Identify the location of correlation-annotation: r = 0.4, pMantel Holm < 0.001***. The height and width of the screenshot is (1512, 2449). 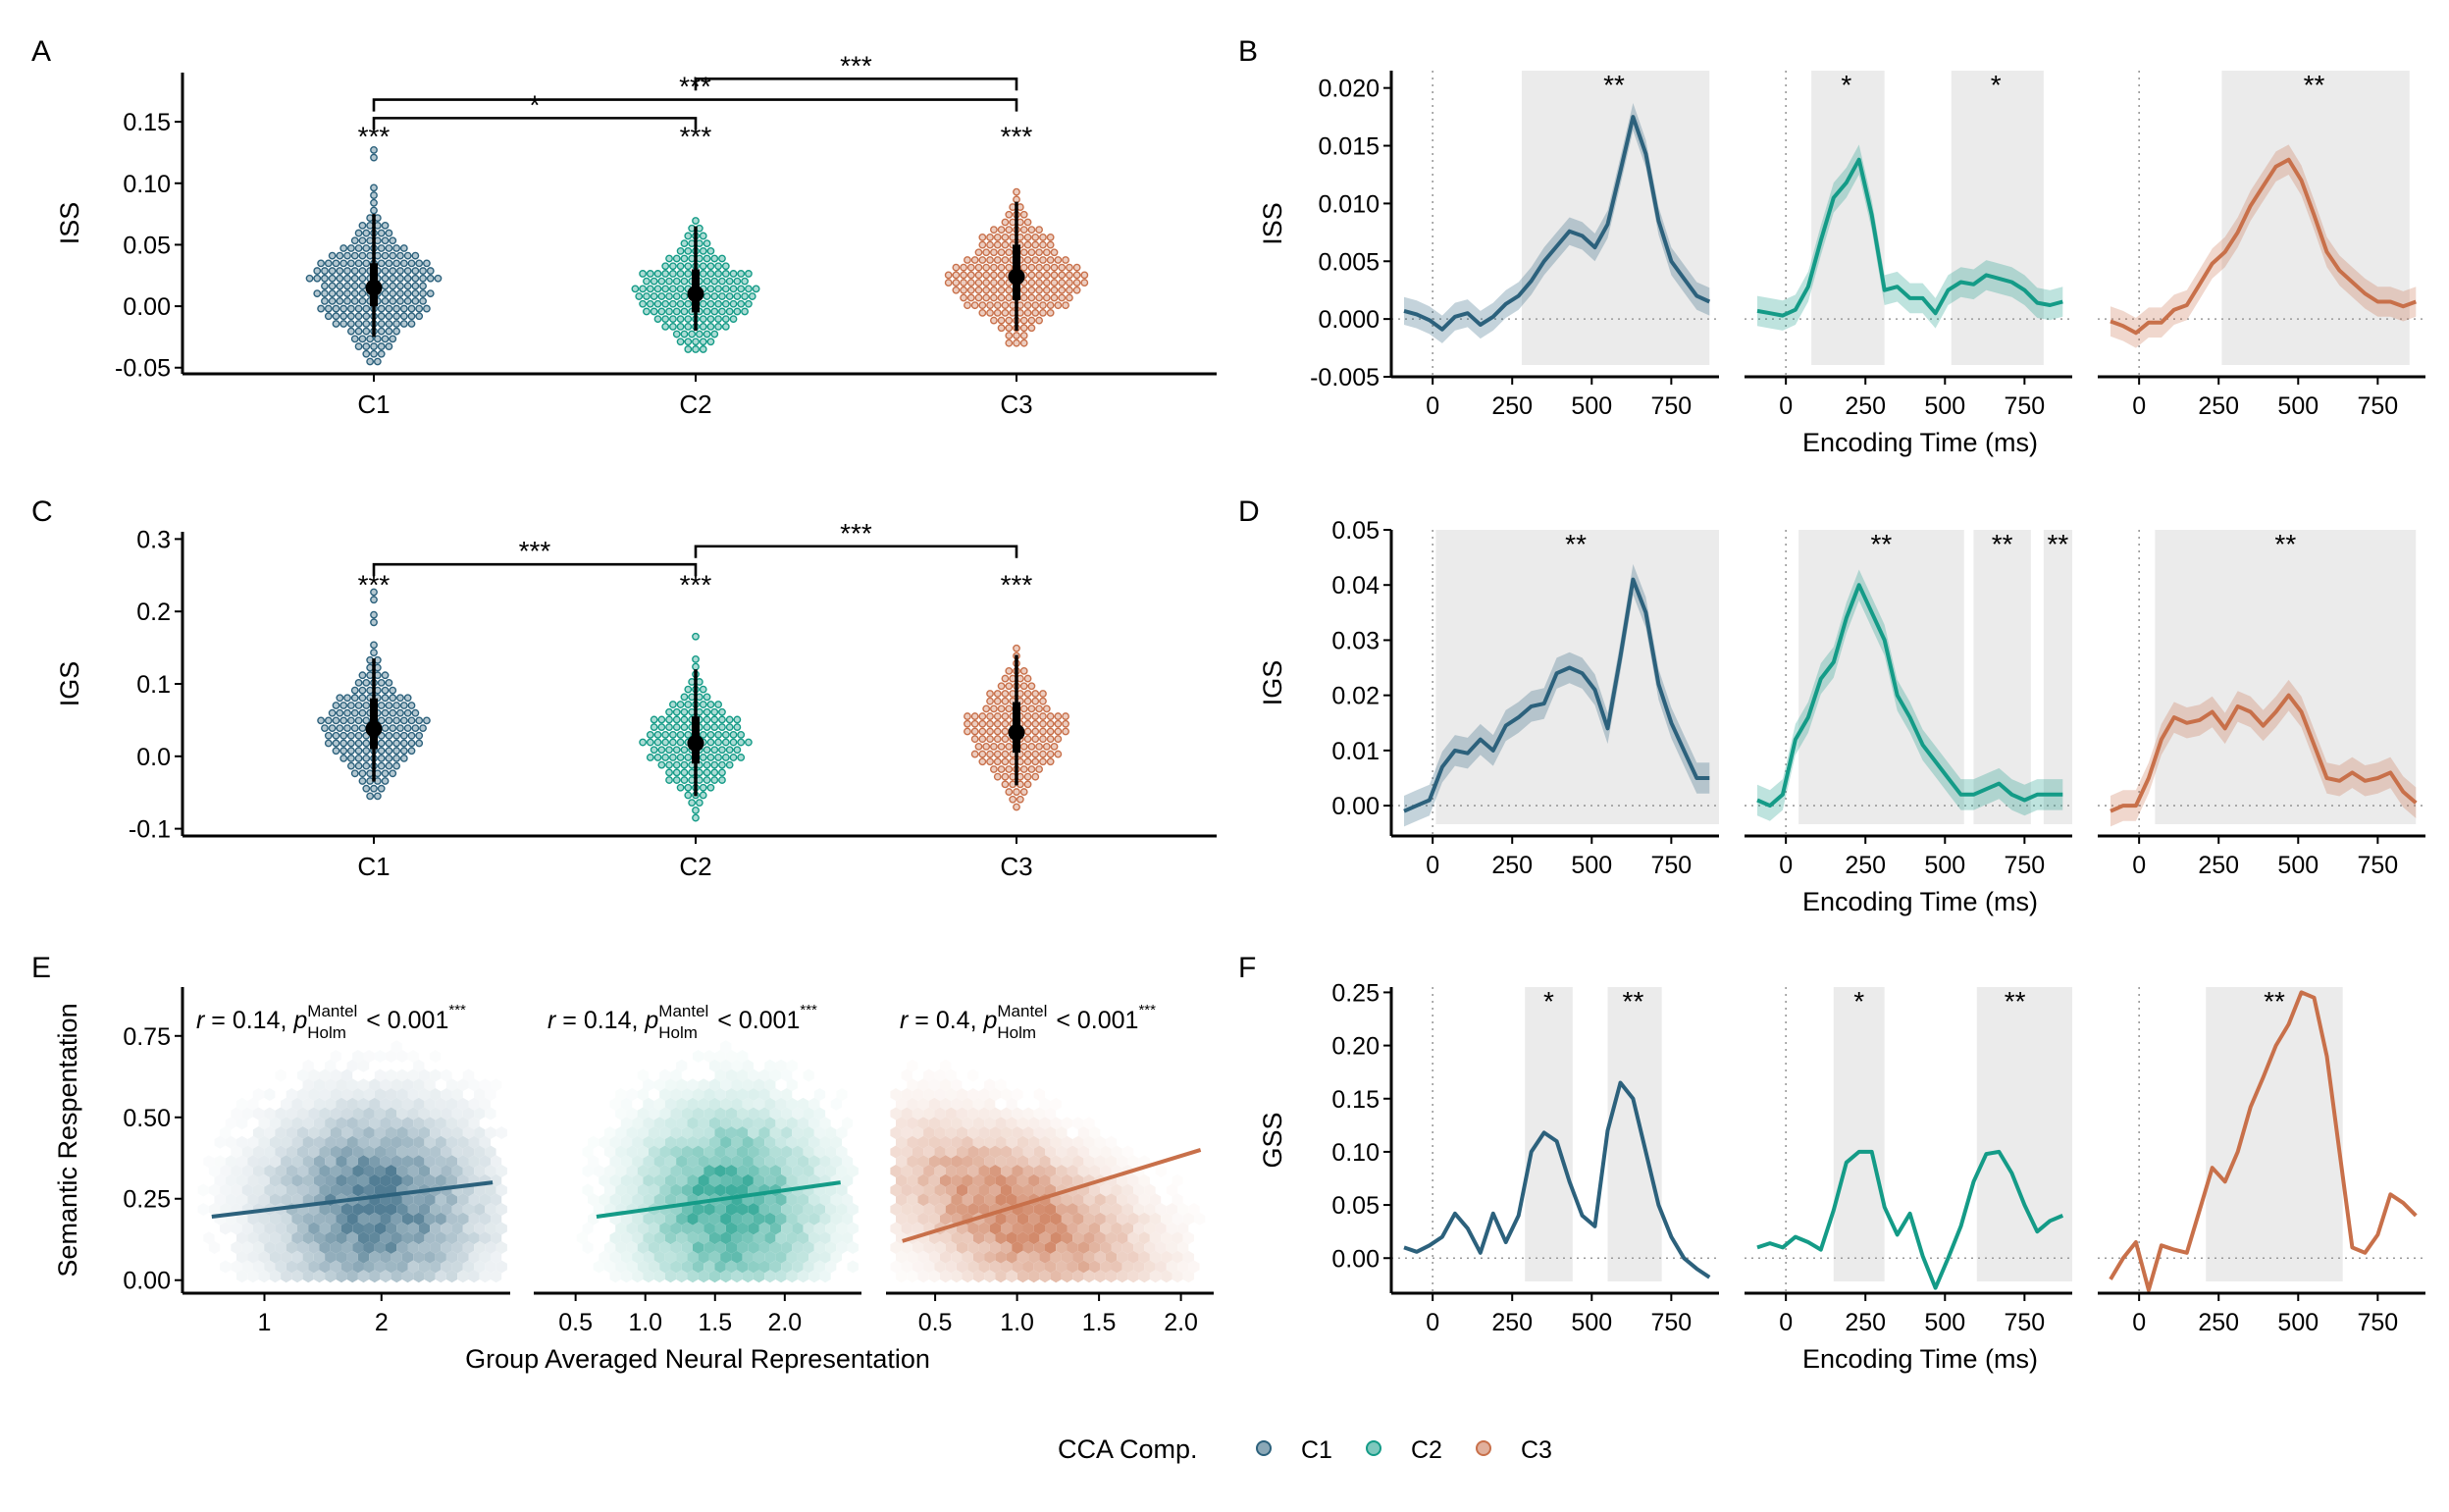
(1028, 1022).